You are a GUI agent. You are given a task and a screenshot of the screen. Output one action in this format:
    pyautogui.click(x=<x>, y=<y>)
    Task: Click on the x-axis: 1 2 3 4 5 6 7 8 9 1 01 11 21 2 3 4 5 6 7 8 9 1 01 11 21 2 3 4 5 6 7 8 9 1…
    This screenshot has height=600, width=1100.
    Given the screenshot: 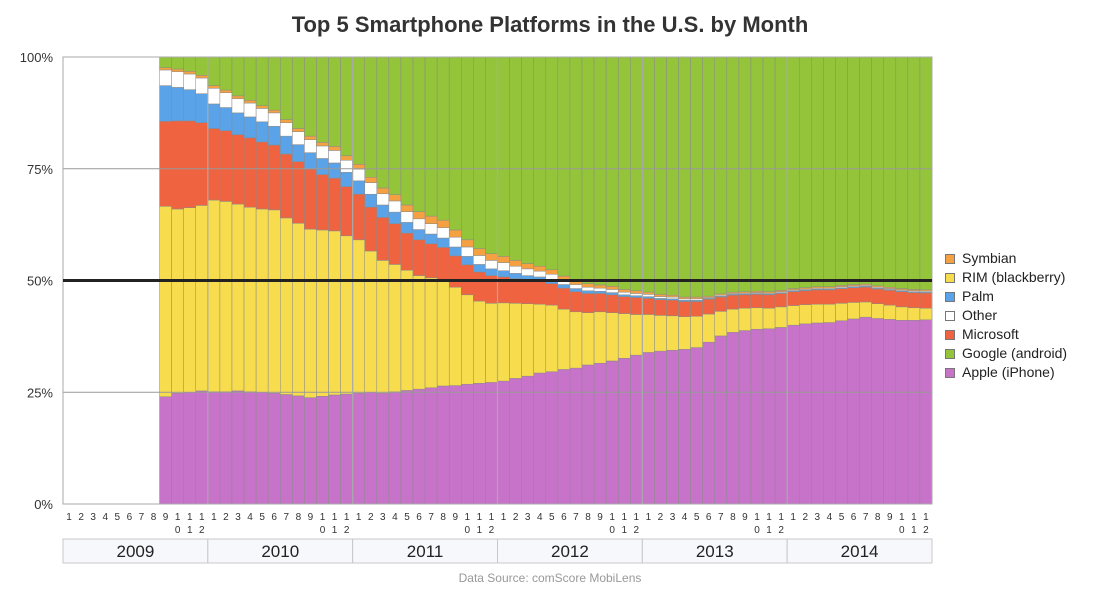 What is the action you would take?
    pyautogui.click(x=497, y=538)
    